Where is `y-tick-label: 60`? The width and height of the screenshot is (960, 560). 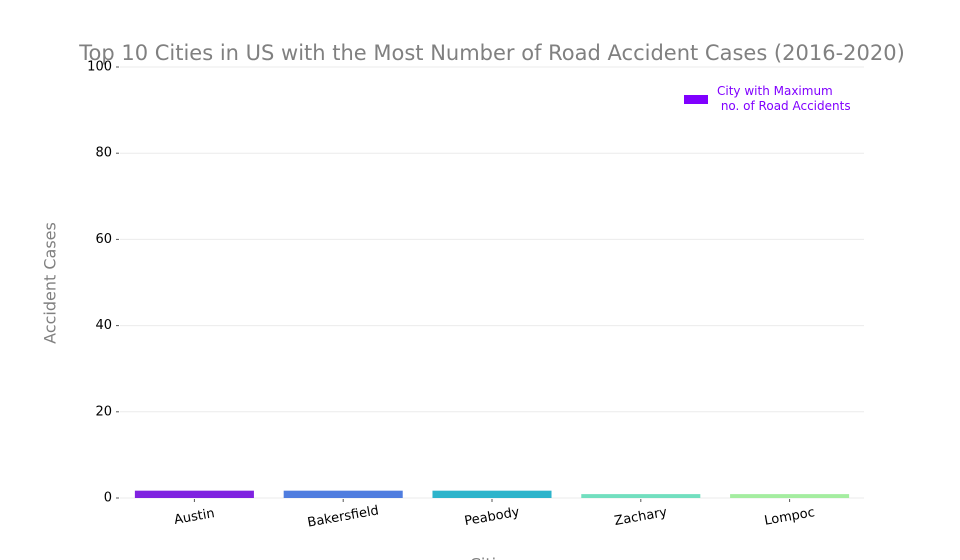 y-tick-label: 60 is located at coordinates (103, 239).